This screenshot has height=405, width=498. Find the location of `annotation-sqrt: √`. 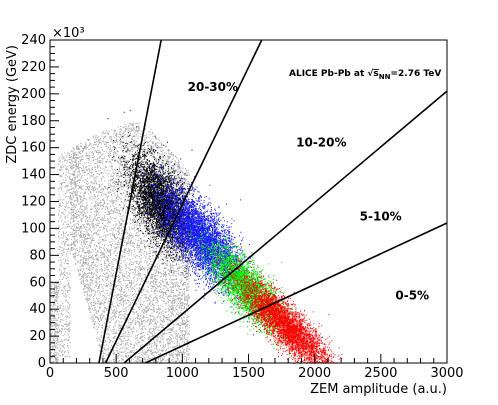

annotation-sqrt: √ is located at coordinates (370, 73).